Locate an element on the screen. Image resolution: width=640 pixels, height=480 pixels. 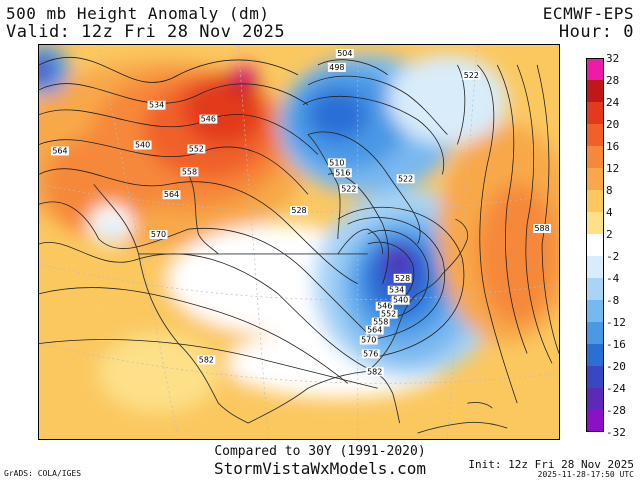
valid-time: Valid: 12z Fri 28 Nov 2025 is located at coordinates (146, 32).